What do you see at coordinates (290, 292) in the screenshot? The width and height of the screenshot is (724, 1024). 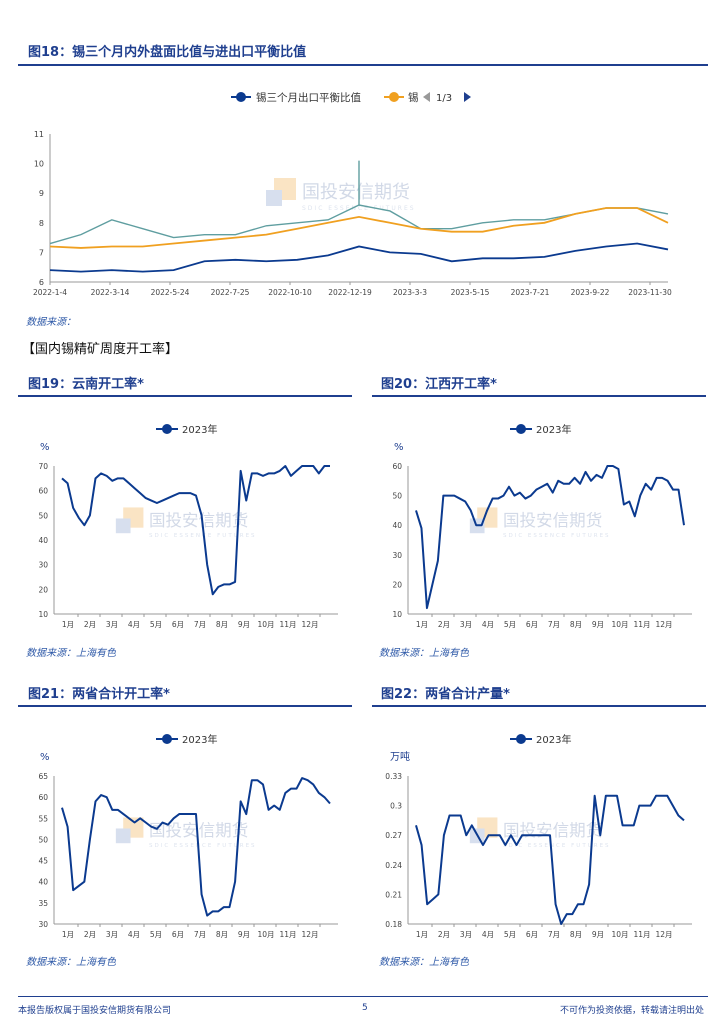 I see `x-tick-label: 2022-10-10` at bounding box center [290, 292].